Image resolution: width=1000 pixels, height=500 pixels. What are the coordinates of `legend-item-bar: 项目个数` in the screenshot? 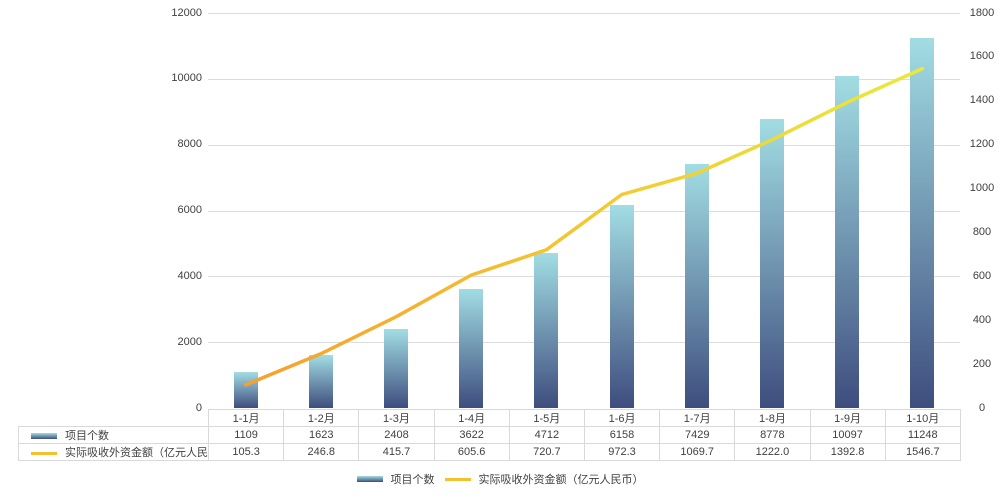 It's located at (395, 479).